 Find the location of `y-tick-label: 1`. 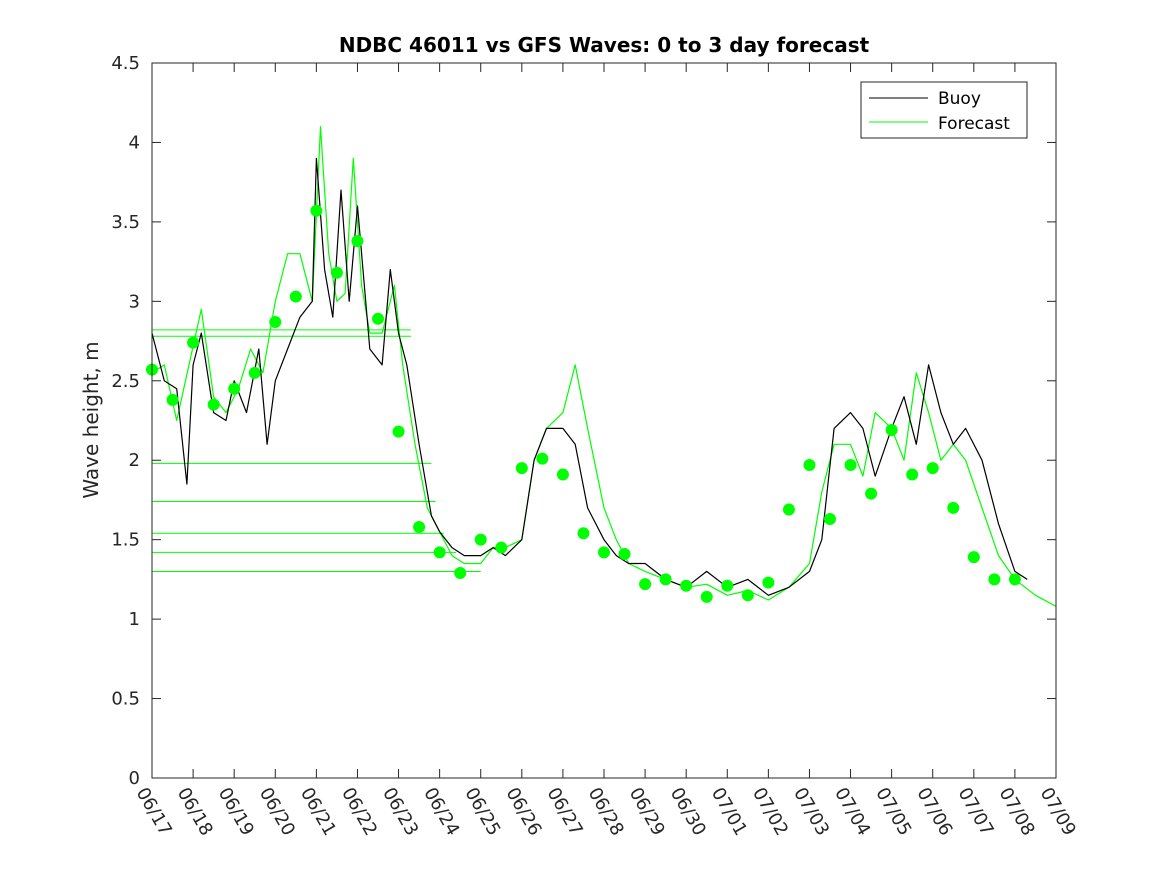

y-tick-label: 1 is located at coordinates (134, 619).